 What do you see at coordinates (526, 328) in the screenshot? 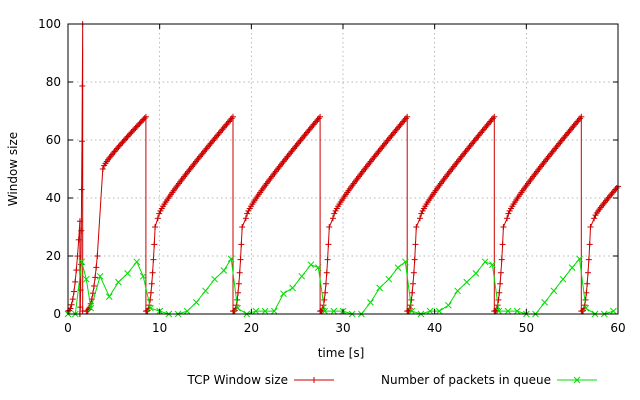
I see `x-tick-label: 50` at bounding box center [526, 328].